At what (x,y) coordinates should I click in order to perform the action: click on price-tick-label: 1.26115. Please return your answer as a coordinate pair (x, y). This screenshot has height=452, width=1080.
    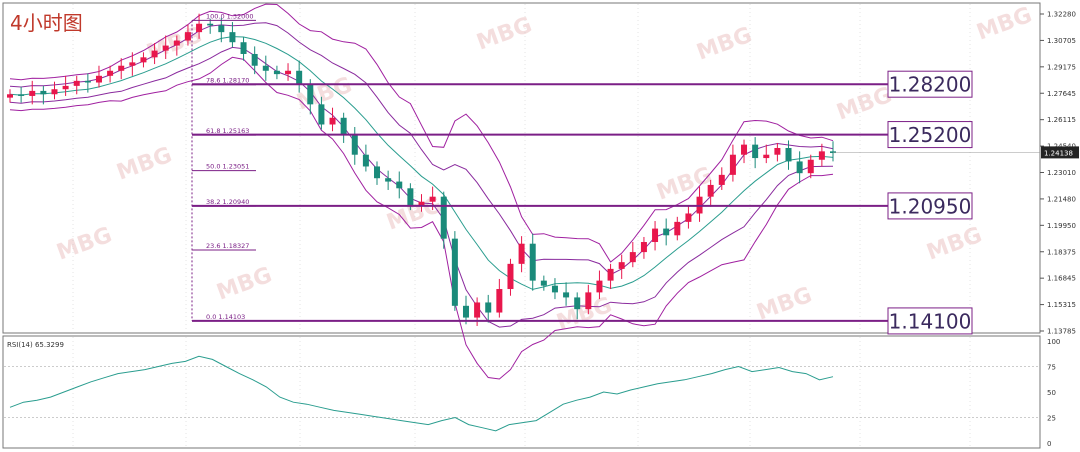
    Looking at the image, I should click on (1061, 120).